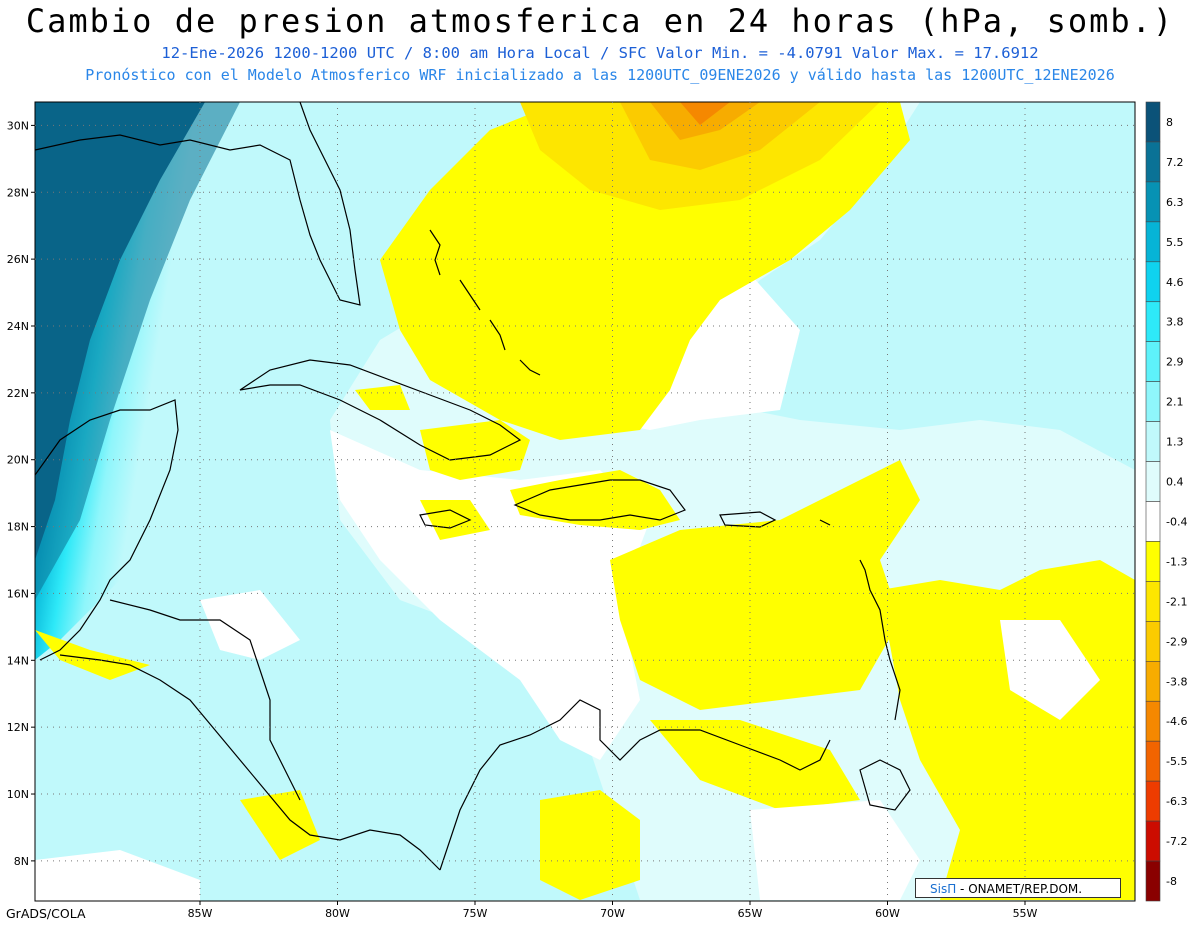 The height and width of the screenshot is (927, 1200). I want to click on latitude-labels: 8N 10N 12N 14N 16N 18N 20N 22N 24N 26N 28N 30N, so click(18, 493).